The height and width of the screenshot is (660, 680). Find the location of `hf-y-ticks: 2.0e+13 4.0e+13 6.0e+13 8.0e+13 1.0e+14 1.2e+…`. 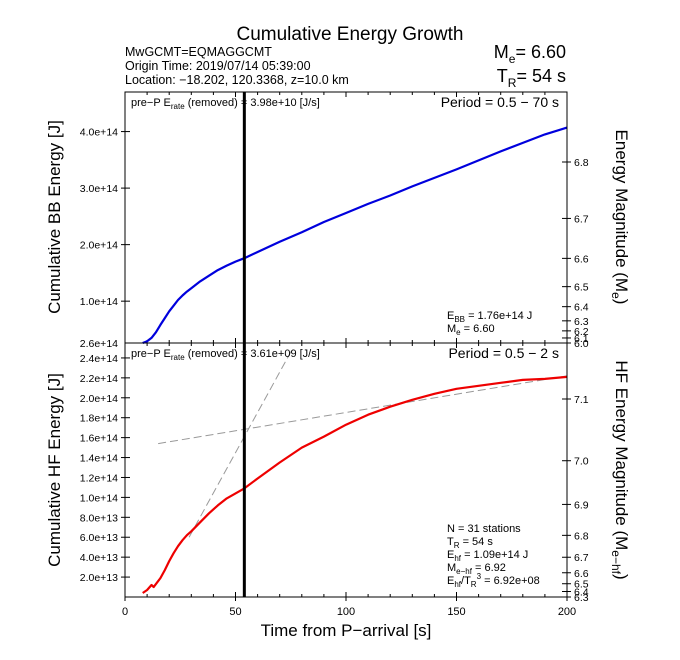

hf-y-ticks: 2.0e+13 4.0e+13 6.0e+13 8.0e+13 1.0e+14 1.2e+… is located at coordinates (105, 468).